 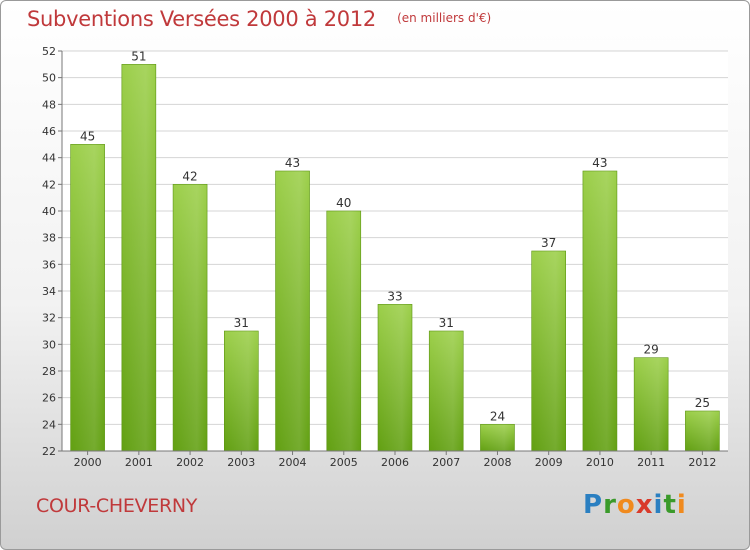 What do you see at coordinates (49, 51) in the screenshot?
I see `y-tick-label: 52` at bounding box center [49, 51].